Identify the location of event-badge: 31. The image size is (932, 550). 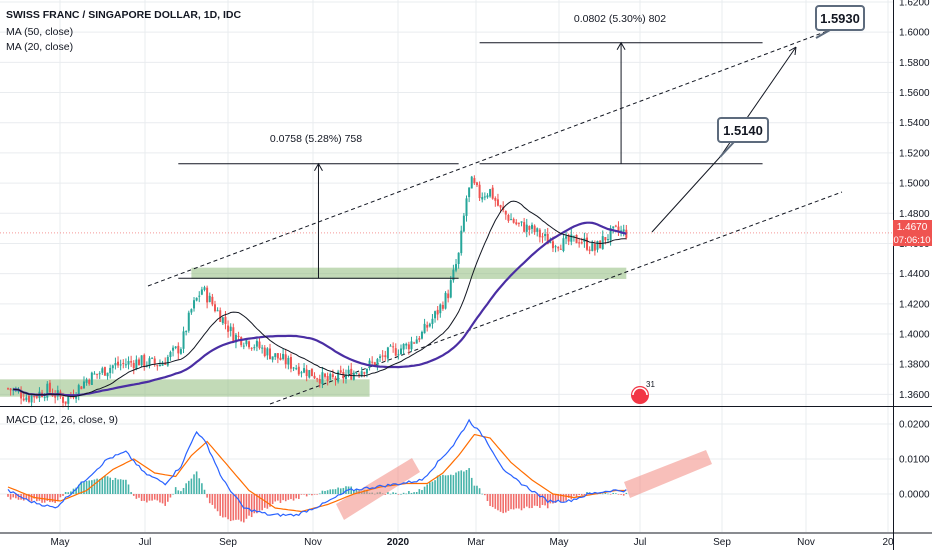
(643, 392).